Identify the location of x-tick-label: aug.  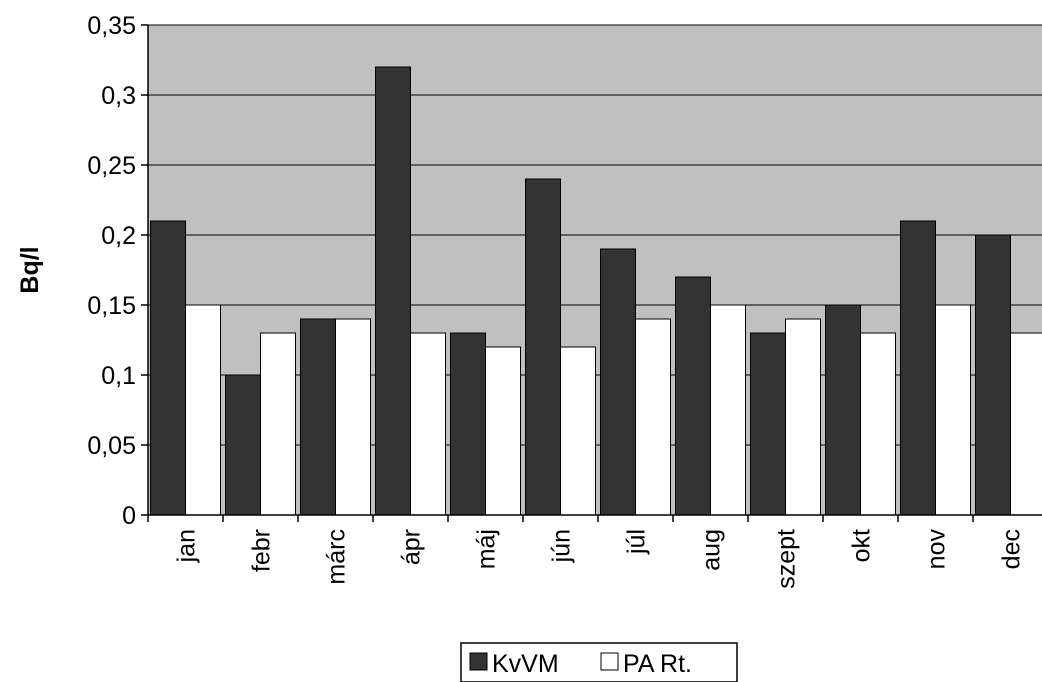
(712, 550).